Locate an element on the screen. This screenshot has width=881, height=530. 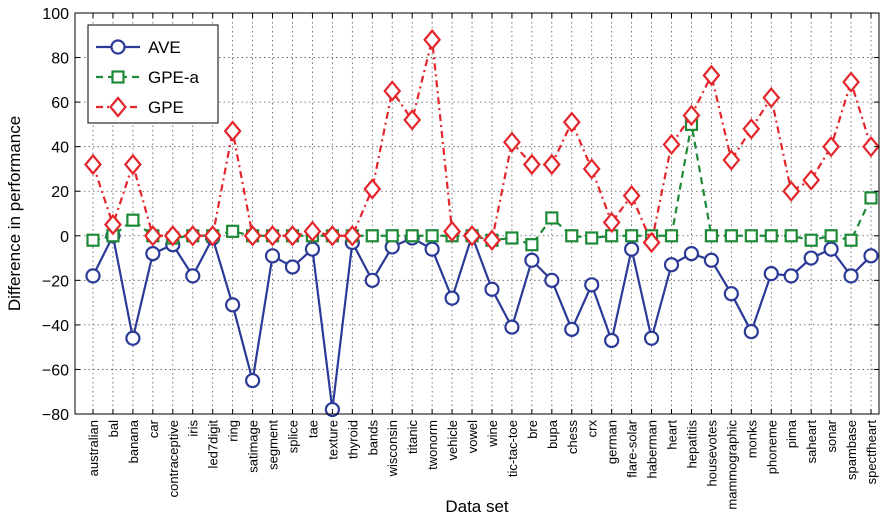
x-tick-label: iris is located at coordinates (193, 428).